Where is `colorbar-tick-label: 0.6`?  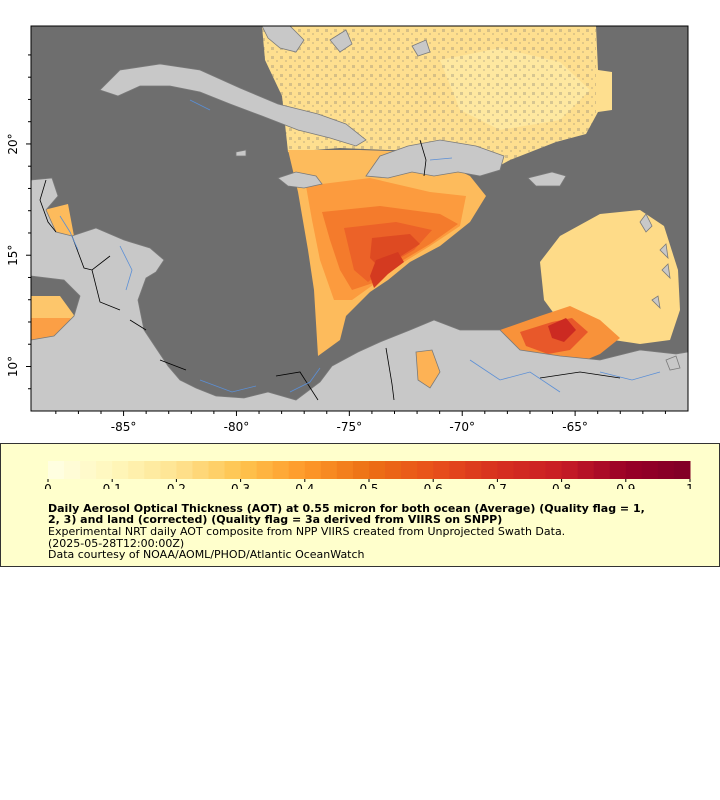 colorbar-tick-label: 0.6 is located at coordinates (433, 485).